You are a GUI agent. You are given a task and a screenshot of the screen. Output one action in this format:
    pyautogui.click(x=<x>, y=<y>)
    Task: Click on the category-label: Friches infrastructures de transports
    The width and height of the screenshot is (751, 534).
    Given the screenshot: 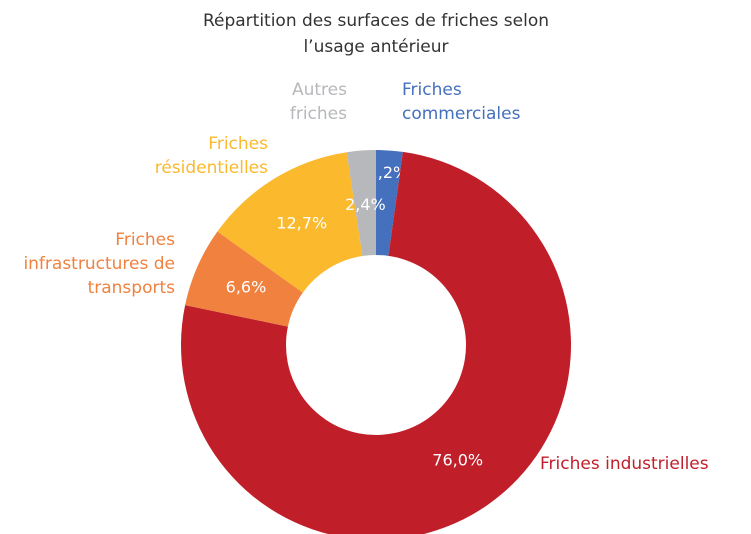 What is the action you would take?
    pyautogui.click(x=99, y=264)
    